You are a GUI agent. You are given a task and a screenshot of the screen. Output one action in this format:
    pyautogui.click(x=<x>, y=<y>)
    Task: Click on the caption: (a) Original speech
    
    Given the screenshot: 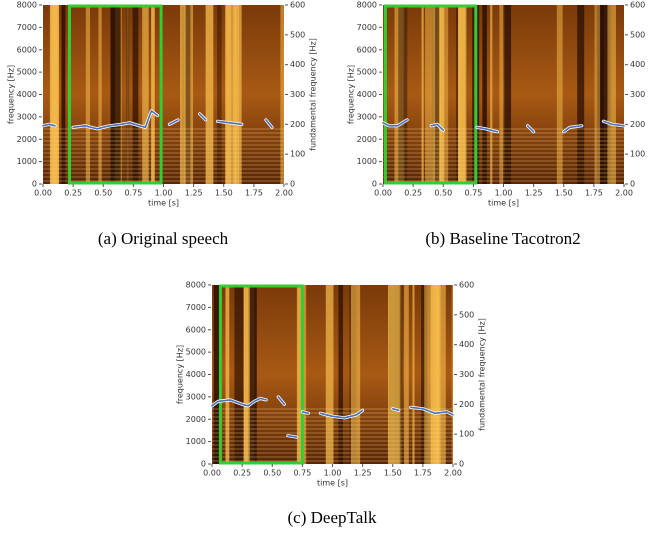 What is the action you would take?
    pyautogui.click(x=163, y=238)
    